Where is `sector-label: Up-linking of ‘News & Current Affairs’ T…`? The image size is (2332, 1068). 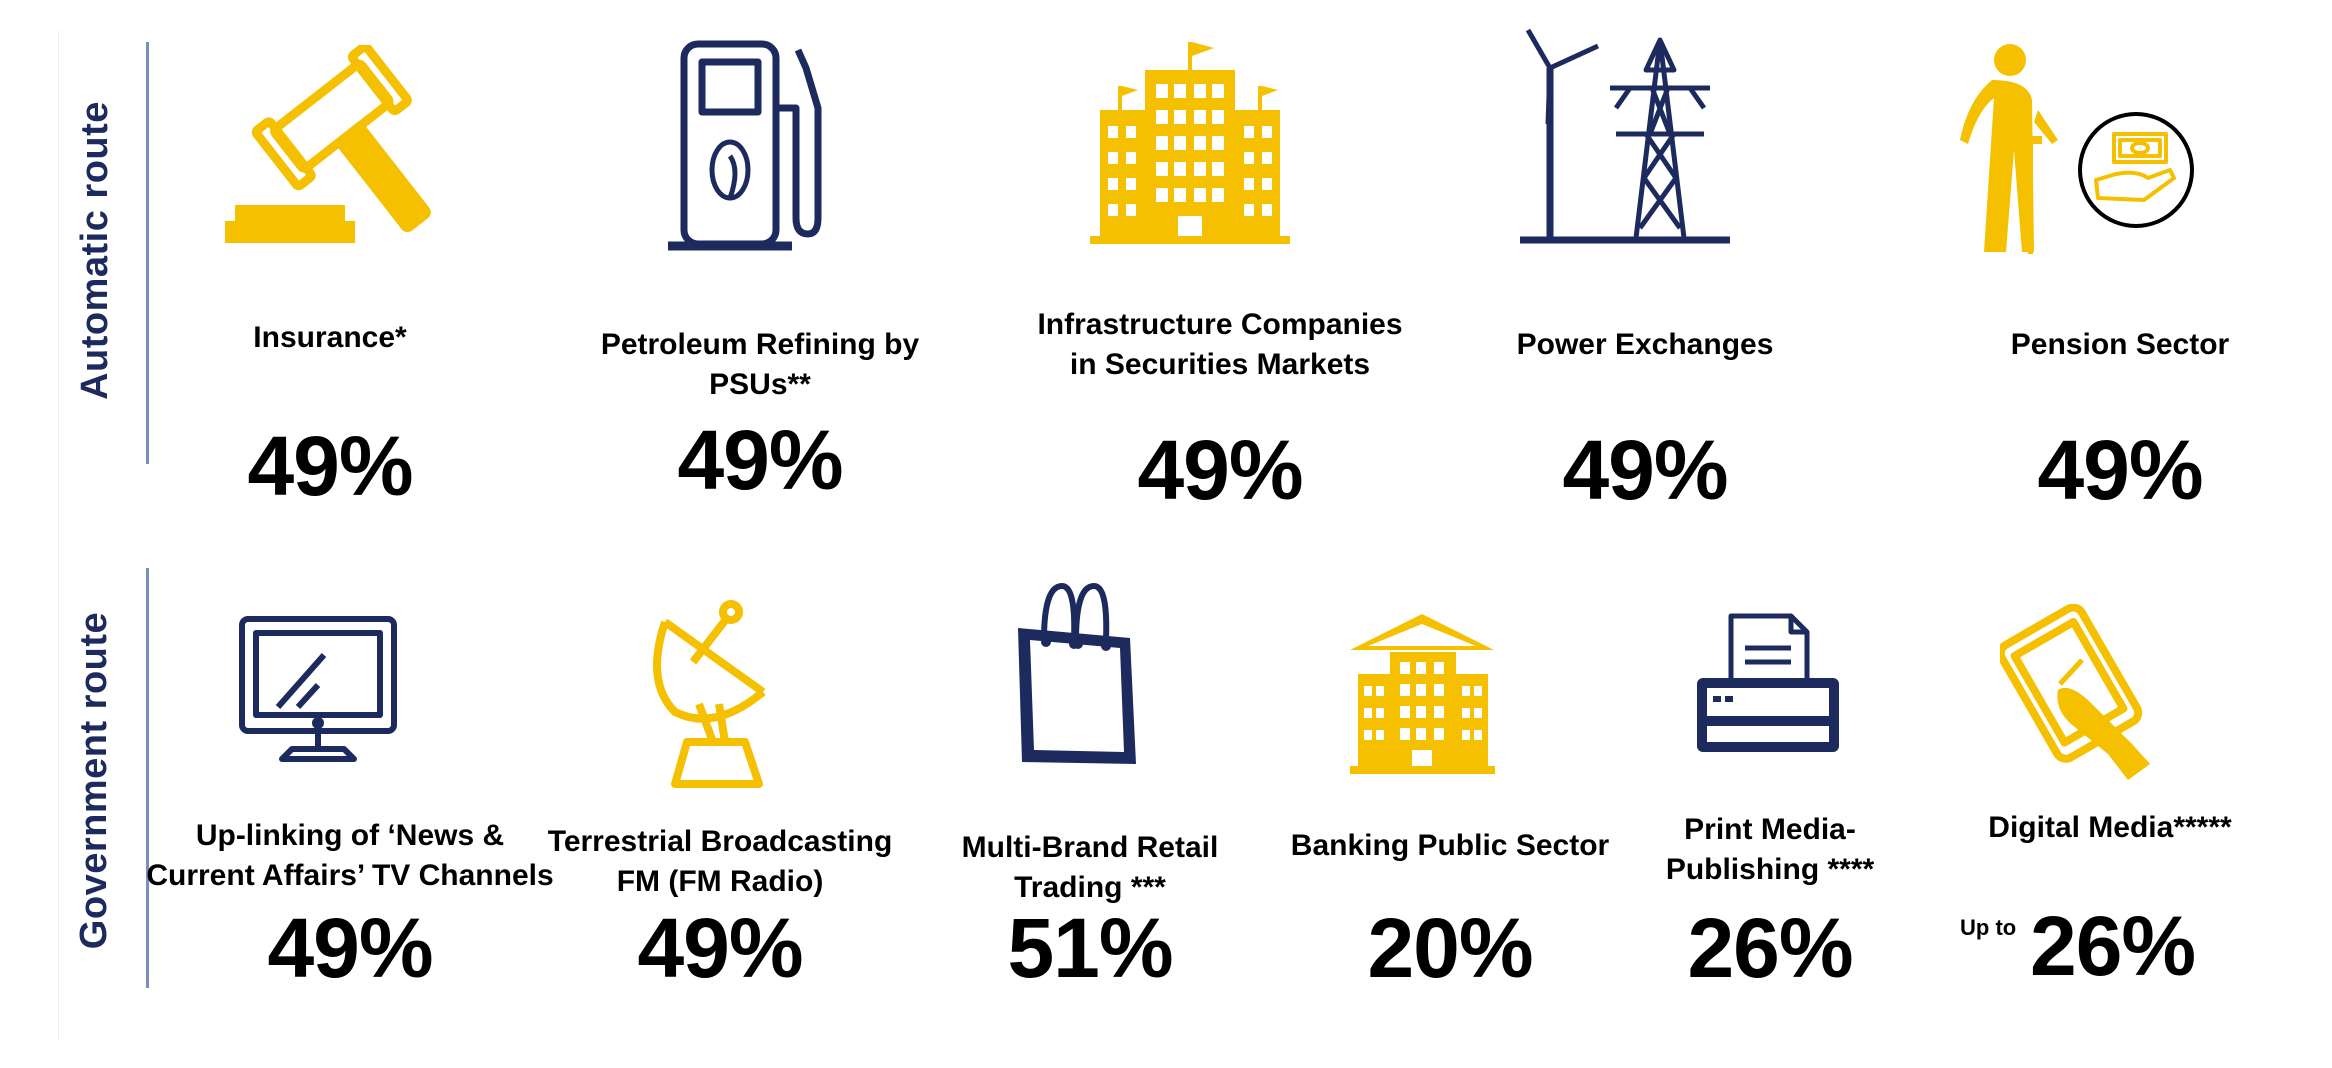 sector-label: Up-linking of ‘News & Current Affairs’ T… is located at coordinates (350, 855).